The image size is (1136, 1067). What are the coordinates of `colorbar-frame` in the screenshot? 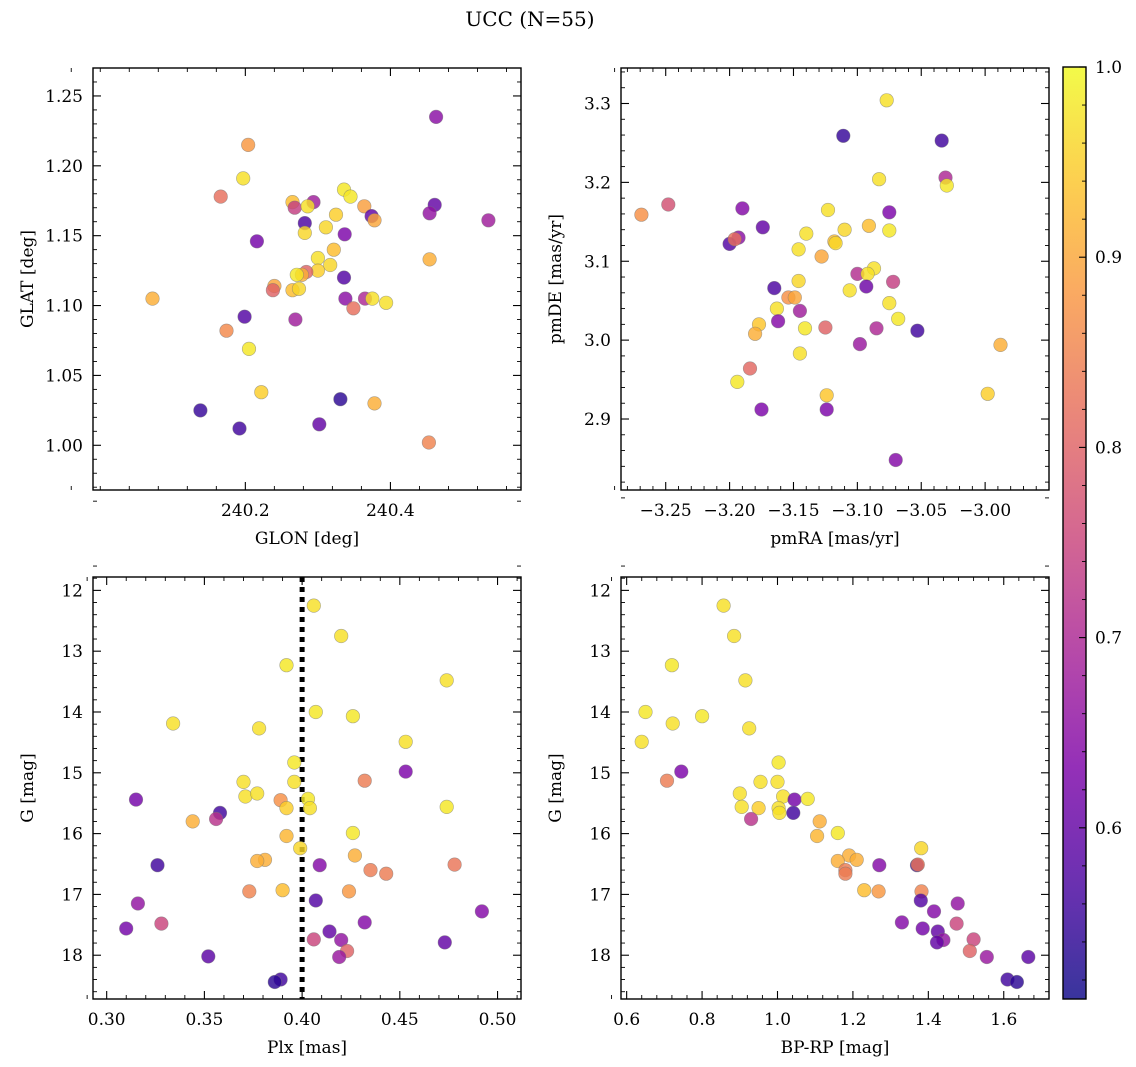 It's located at (1074, 533).